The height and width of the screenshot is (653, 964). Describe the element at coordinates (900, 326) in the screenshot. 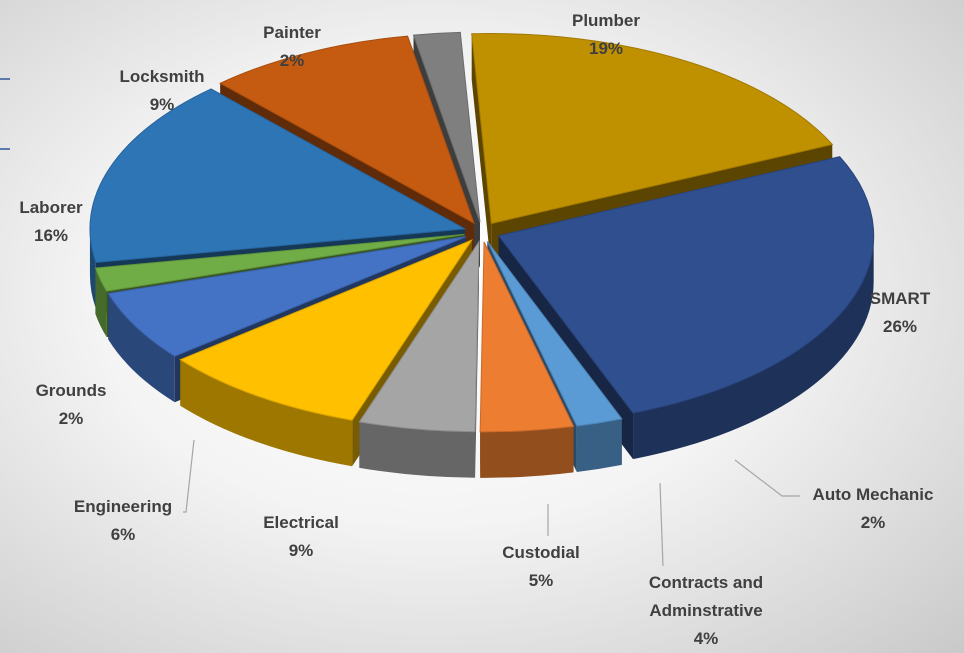

I see `slice-percent: 26%` at that location.